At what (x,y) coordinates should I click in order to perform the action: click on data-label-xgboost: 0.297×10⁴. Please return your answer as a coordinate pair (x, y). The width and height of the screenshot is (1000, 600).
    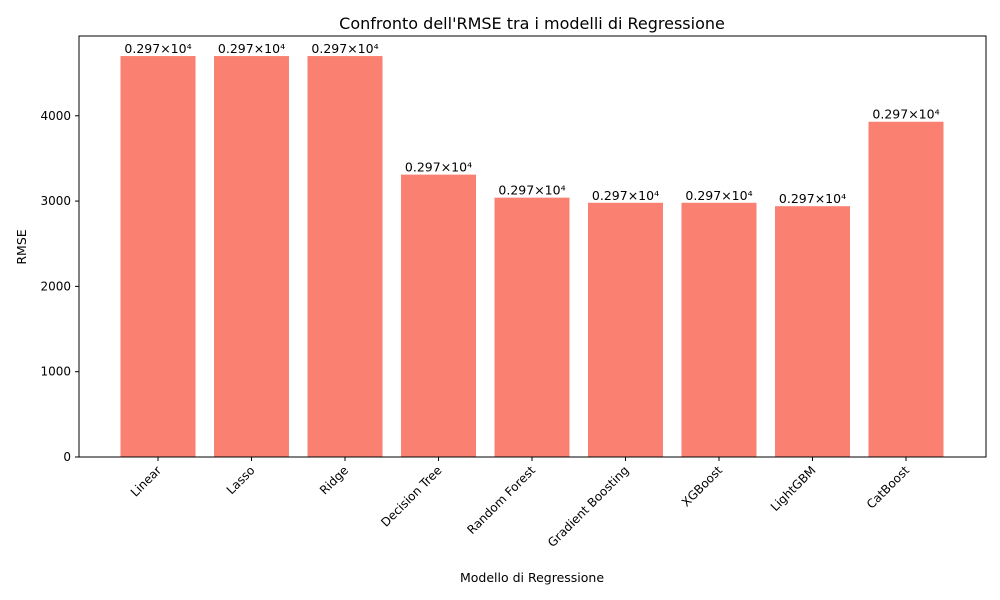
    Looking at the image, I should click on (718, 195).